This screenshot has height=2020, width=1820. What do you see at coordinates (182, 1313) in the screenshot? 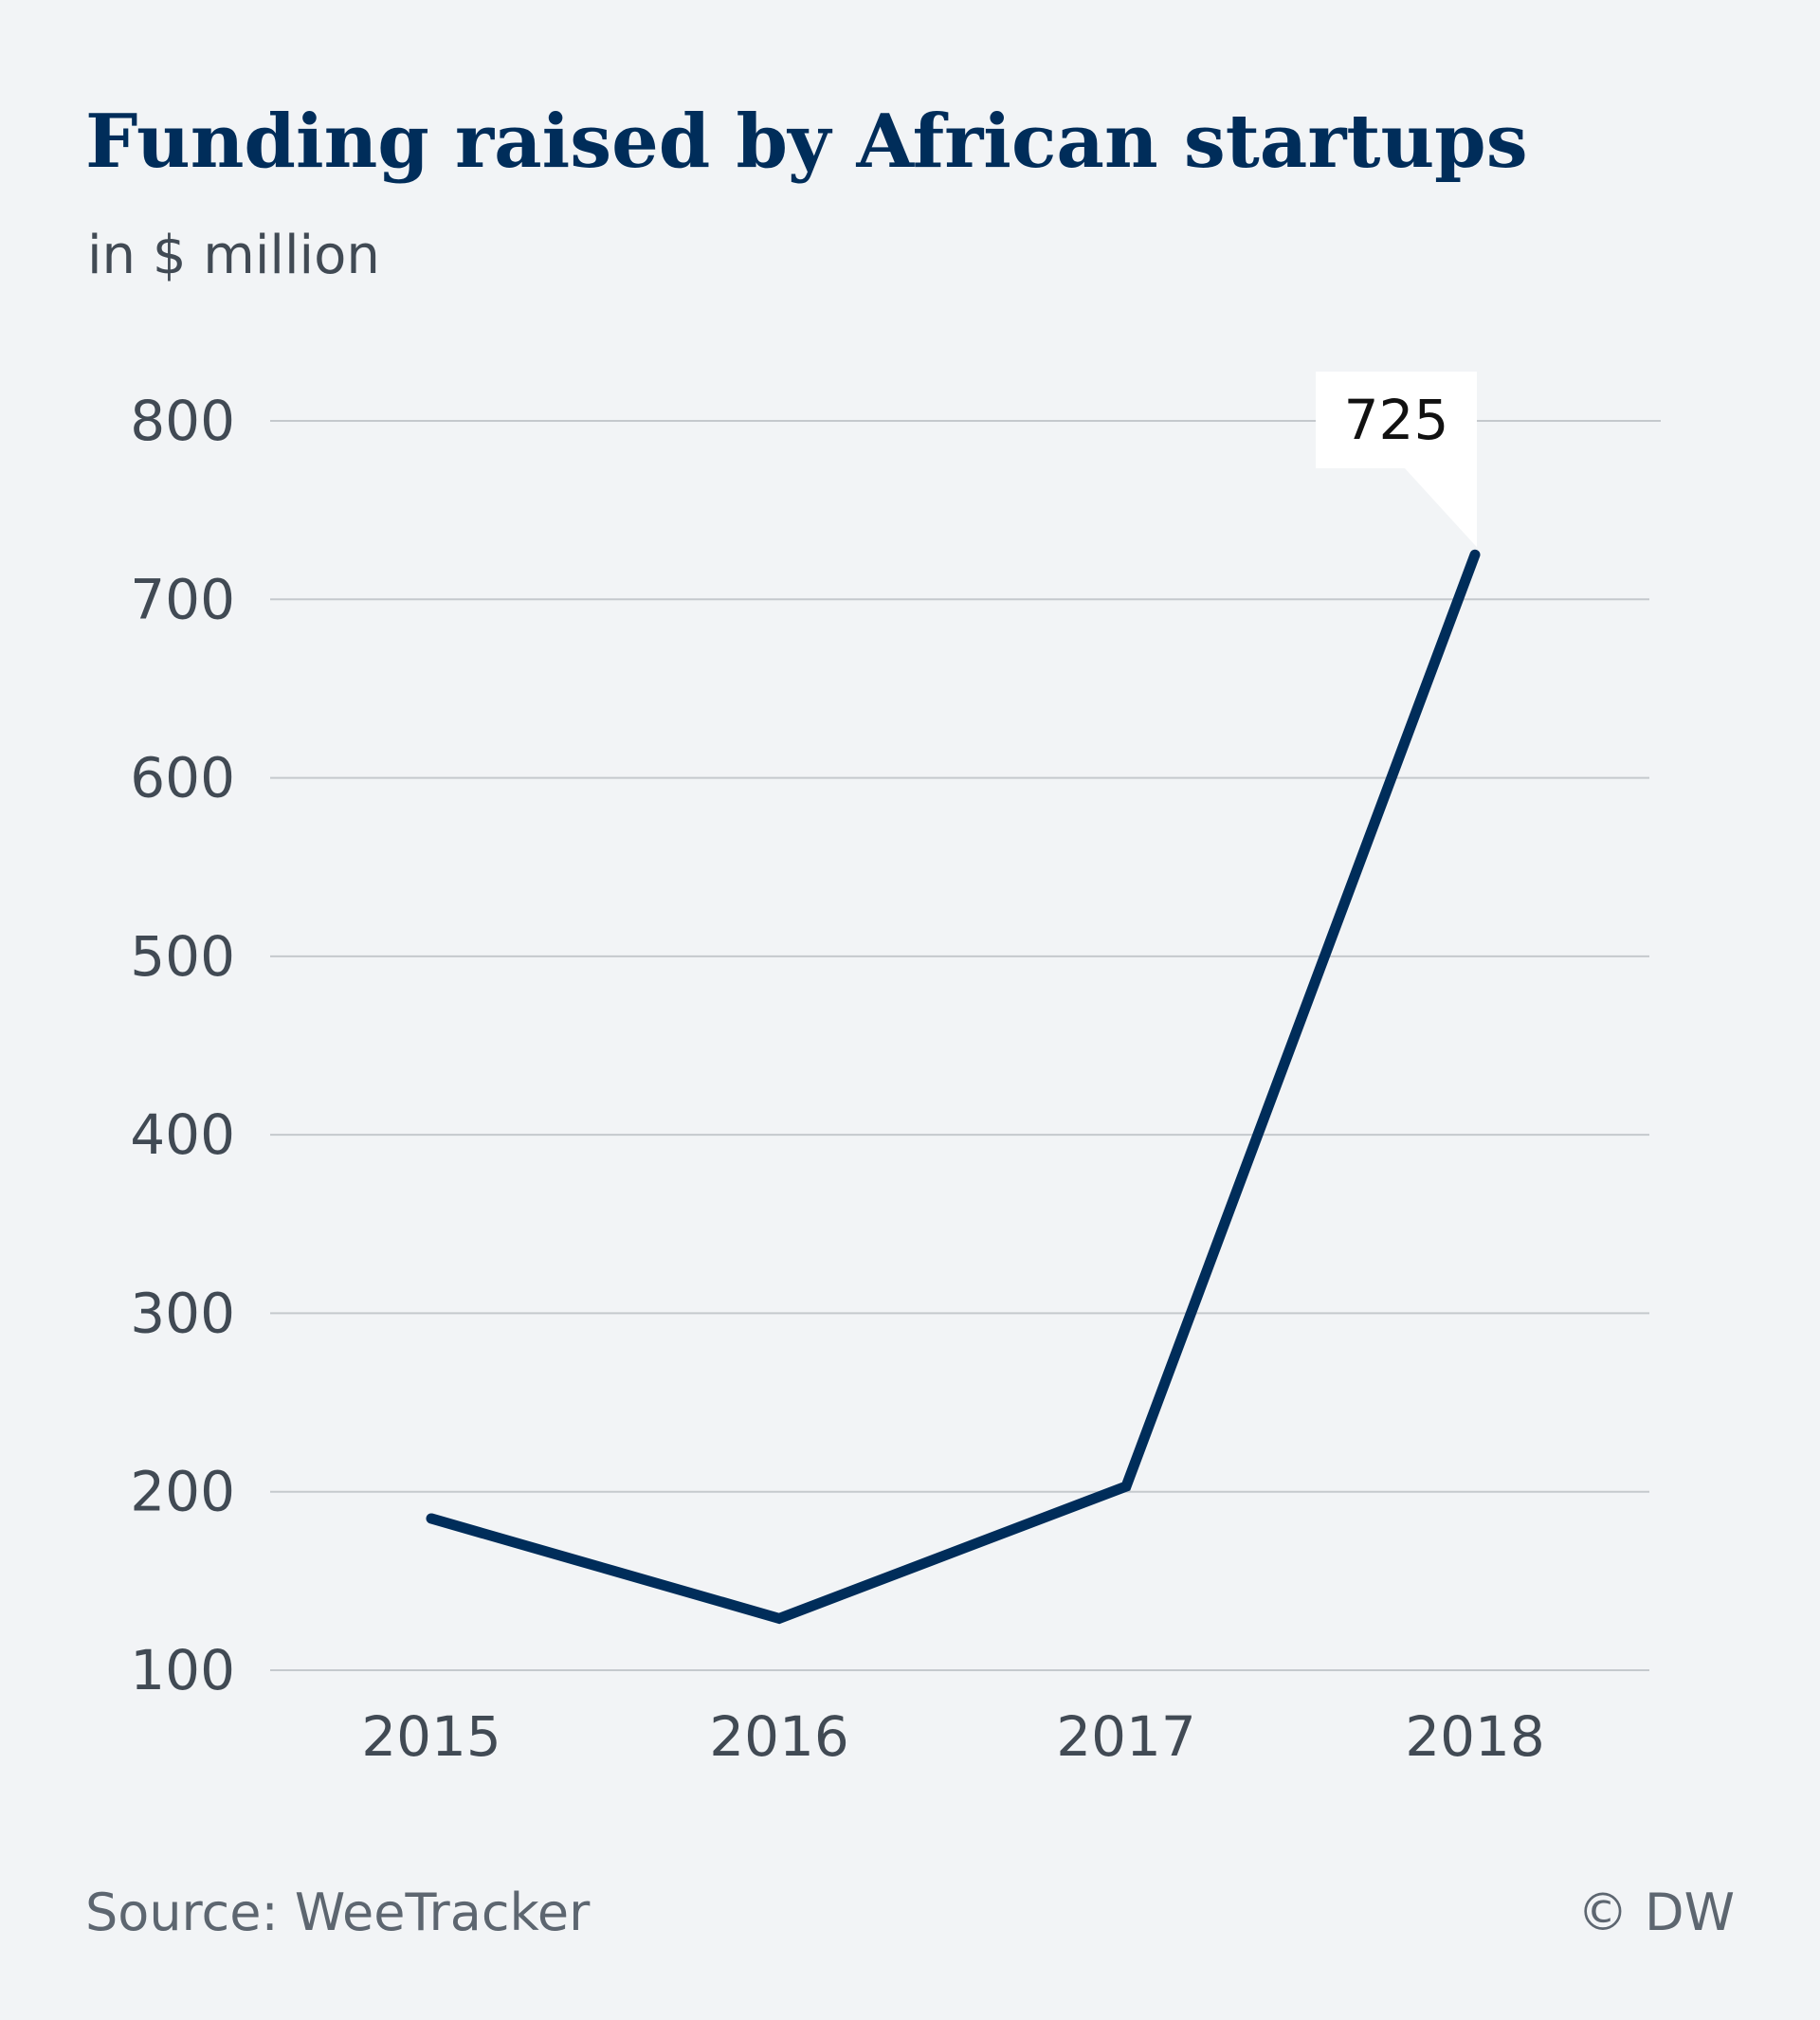
I see `y-tick-label: 300` at bounding box center [182, 1313].